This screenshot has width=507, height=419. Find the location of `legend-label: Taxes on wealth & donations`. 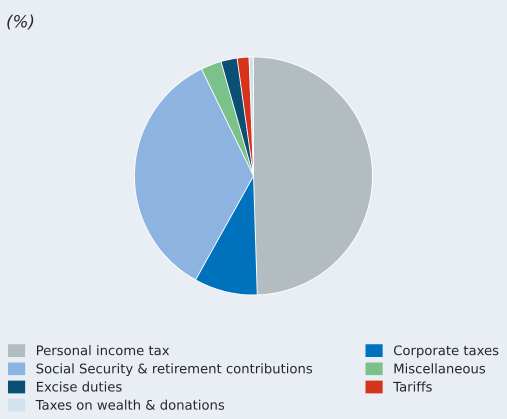

legend-label: Taxes on wealth & donations is located at coordinates (130, 405).